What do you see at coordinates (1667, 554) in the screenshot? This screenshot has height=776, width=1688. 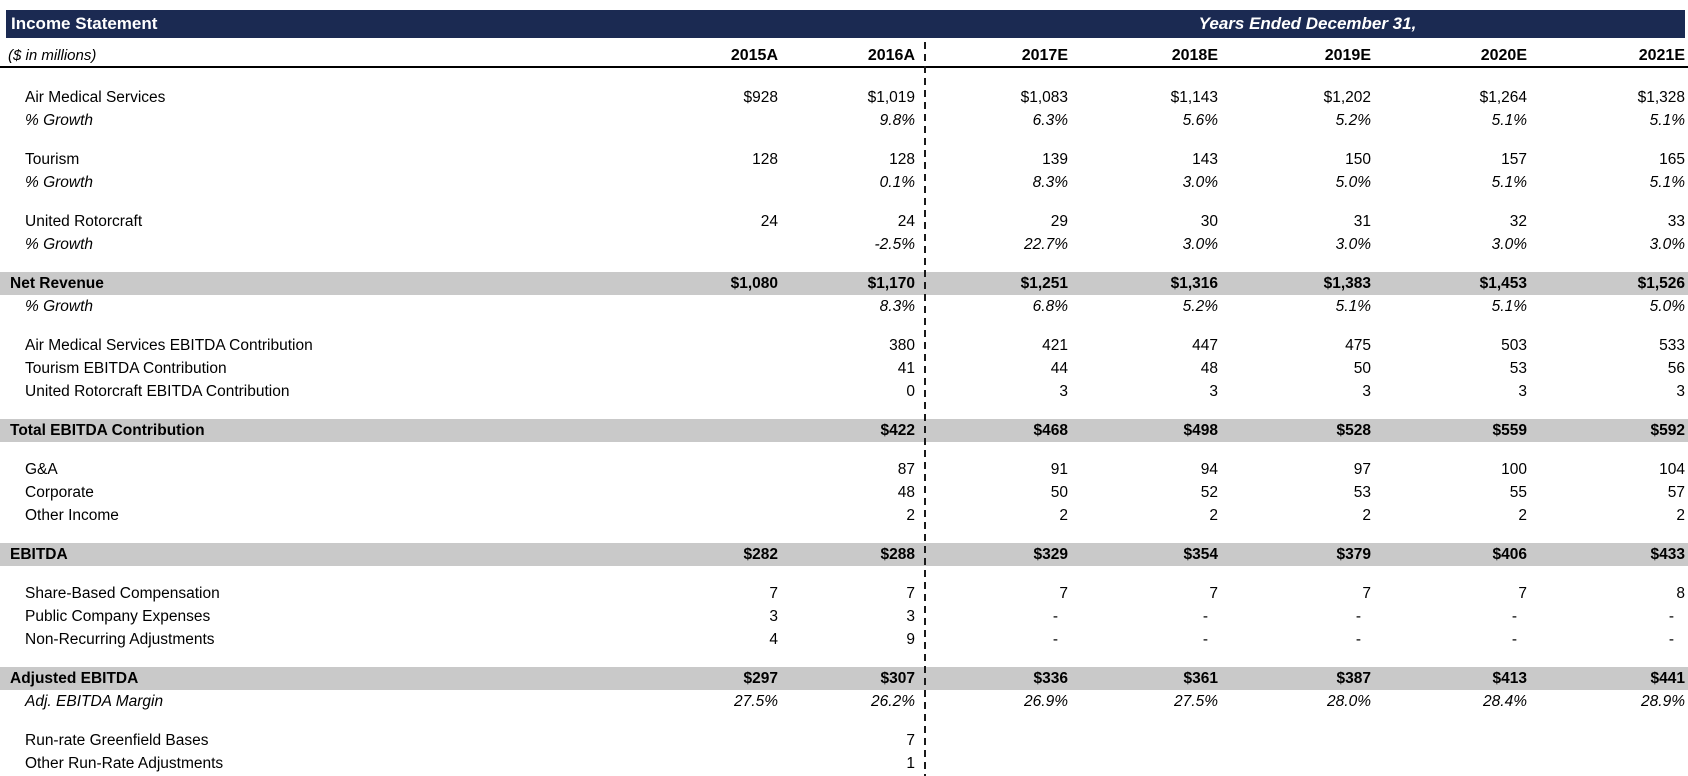 I see `value-cell: $433` at bounding box center [1667, 554].